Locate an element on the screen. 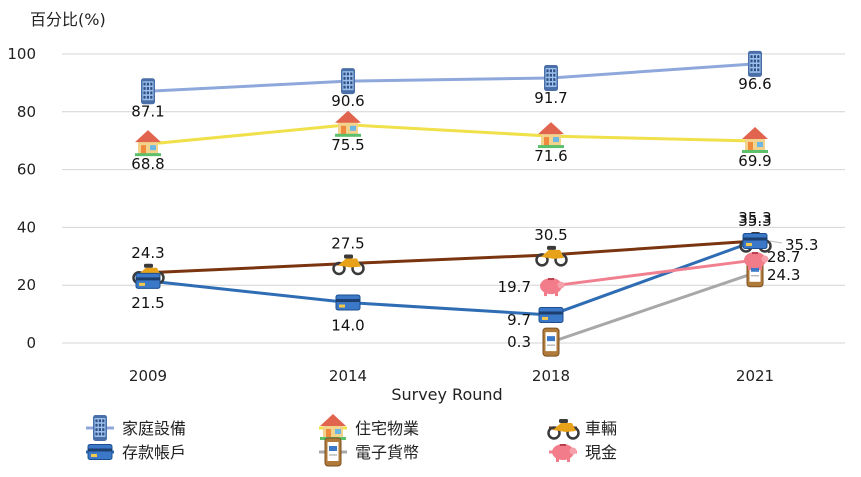  legend-label: 電子貨幣 is located at coordinates (387, 452).